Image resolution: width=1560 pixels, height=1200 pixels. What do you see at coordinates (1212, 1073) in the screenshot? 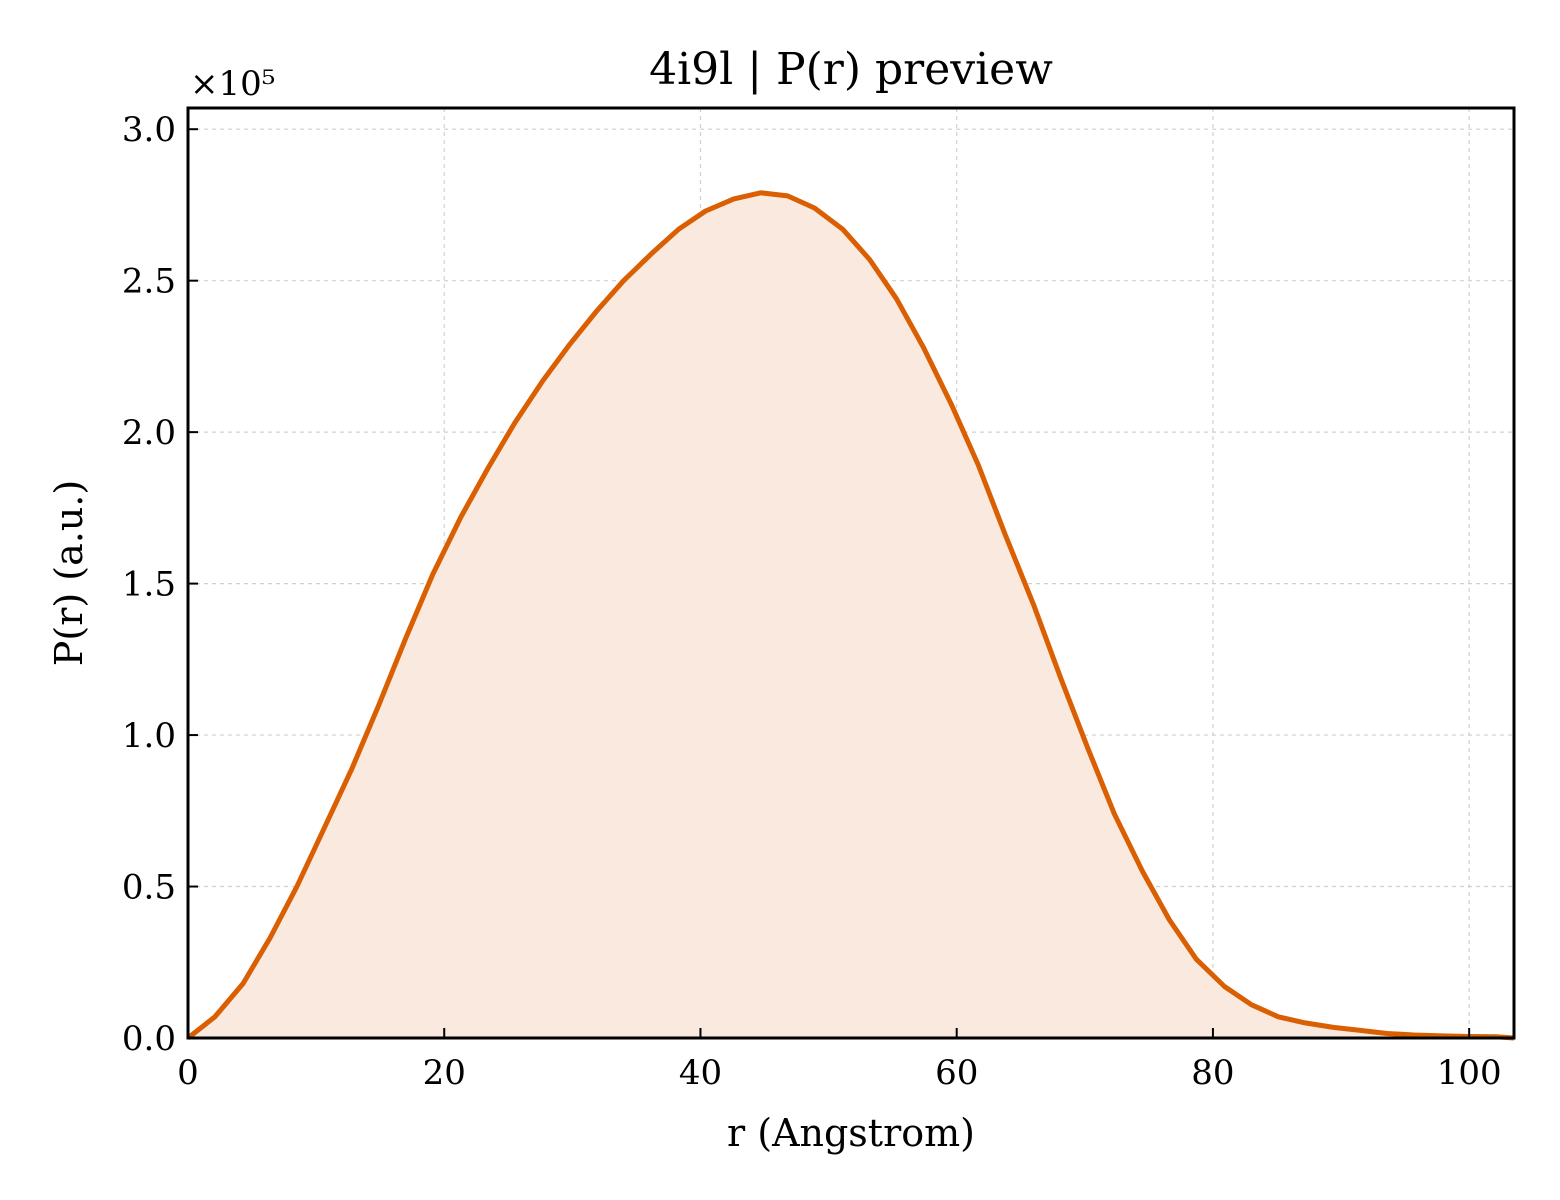
I see `x-tick-label: 80` at bounding box center [1212, 1073].